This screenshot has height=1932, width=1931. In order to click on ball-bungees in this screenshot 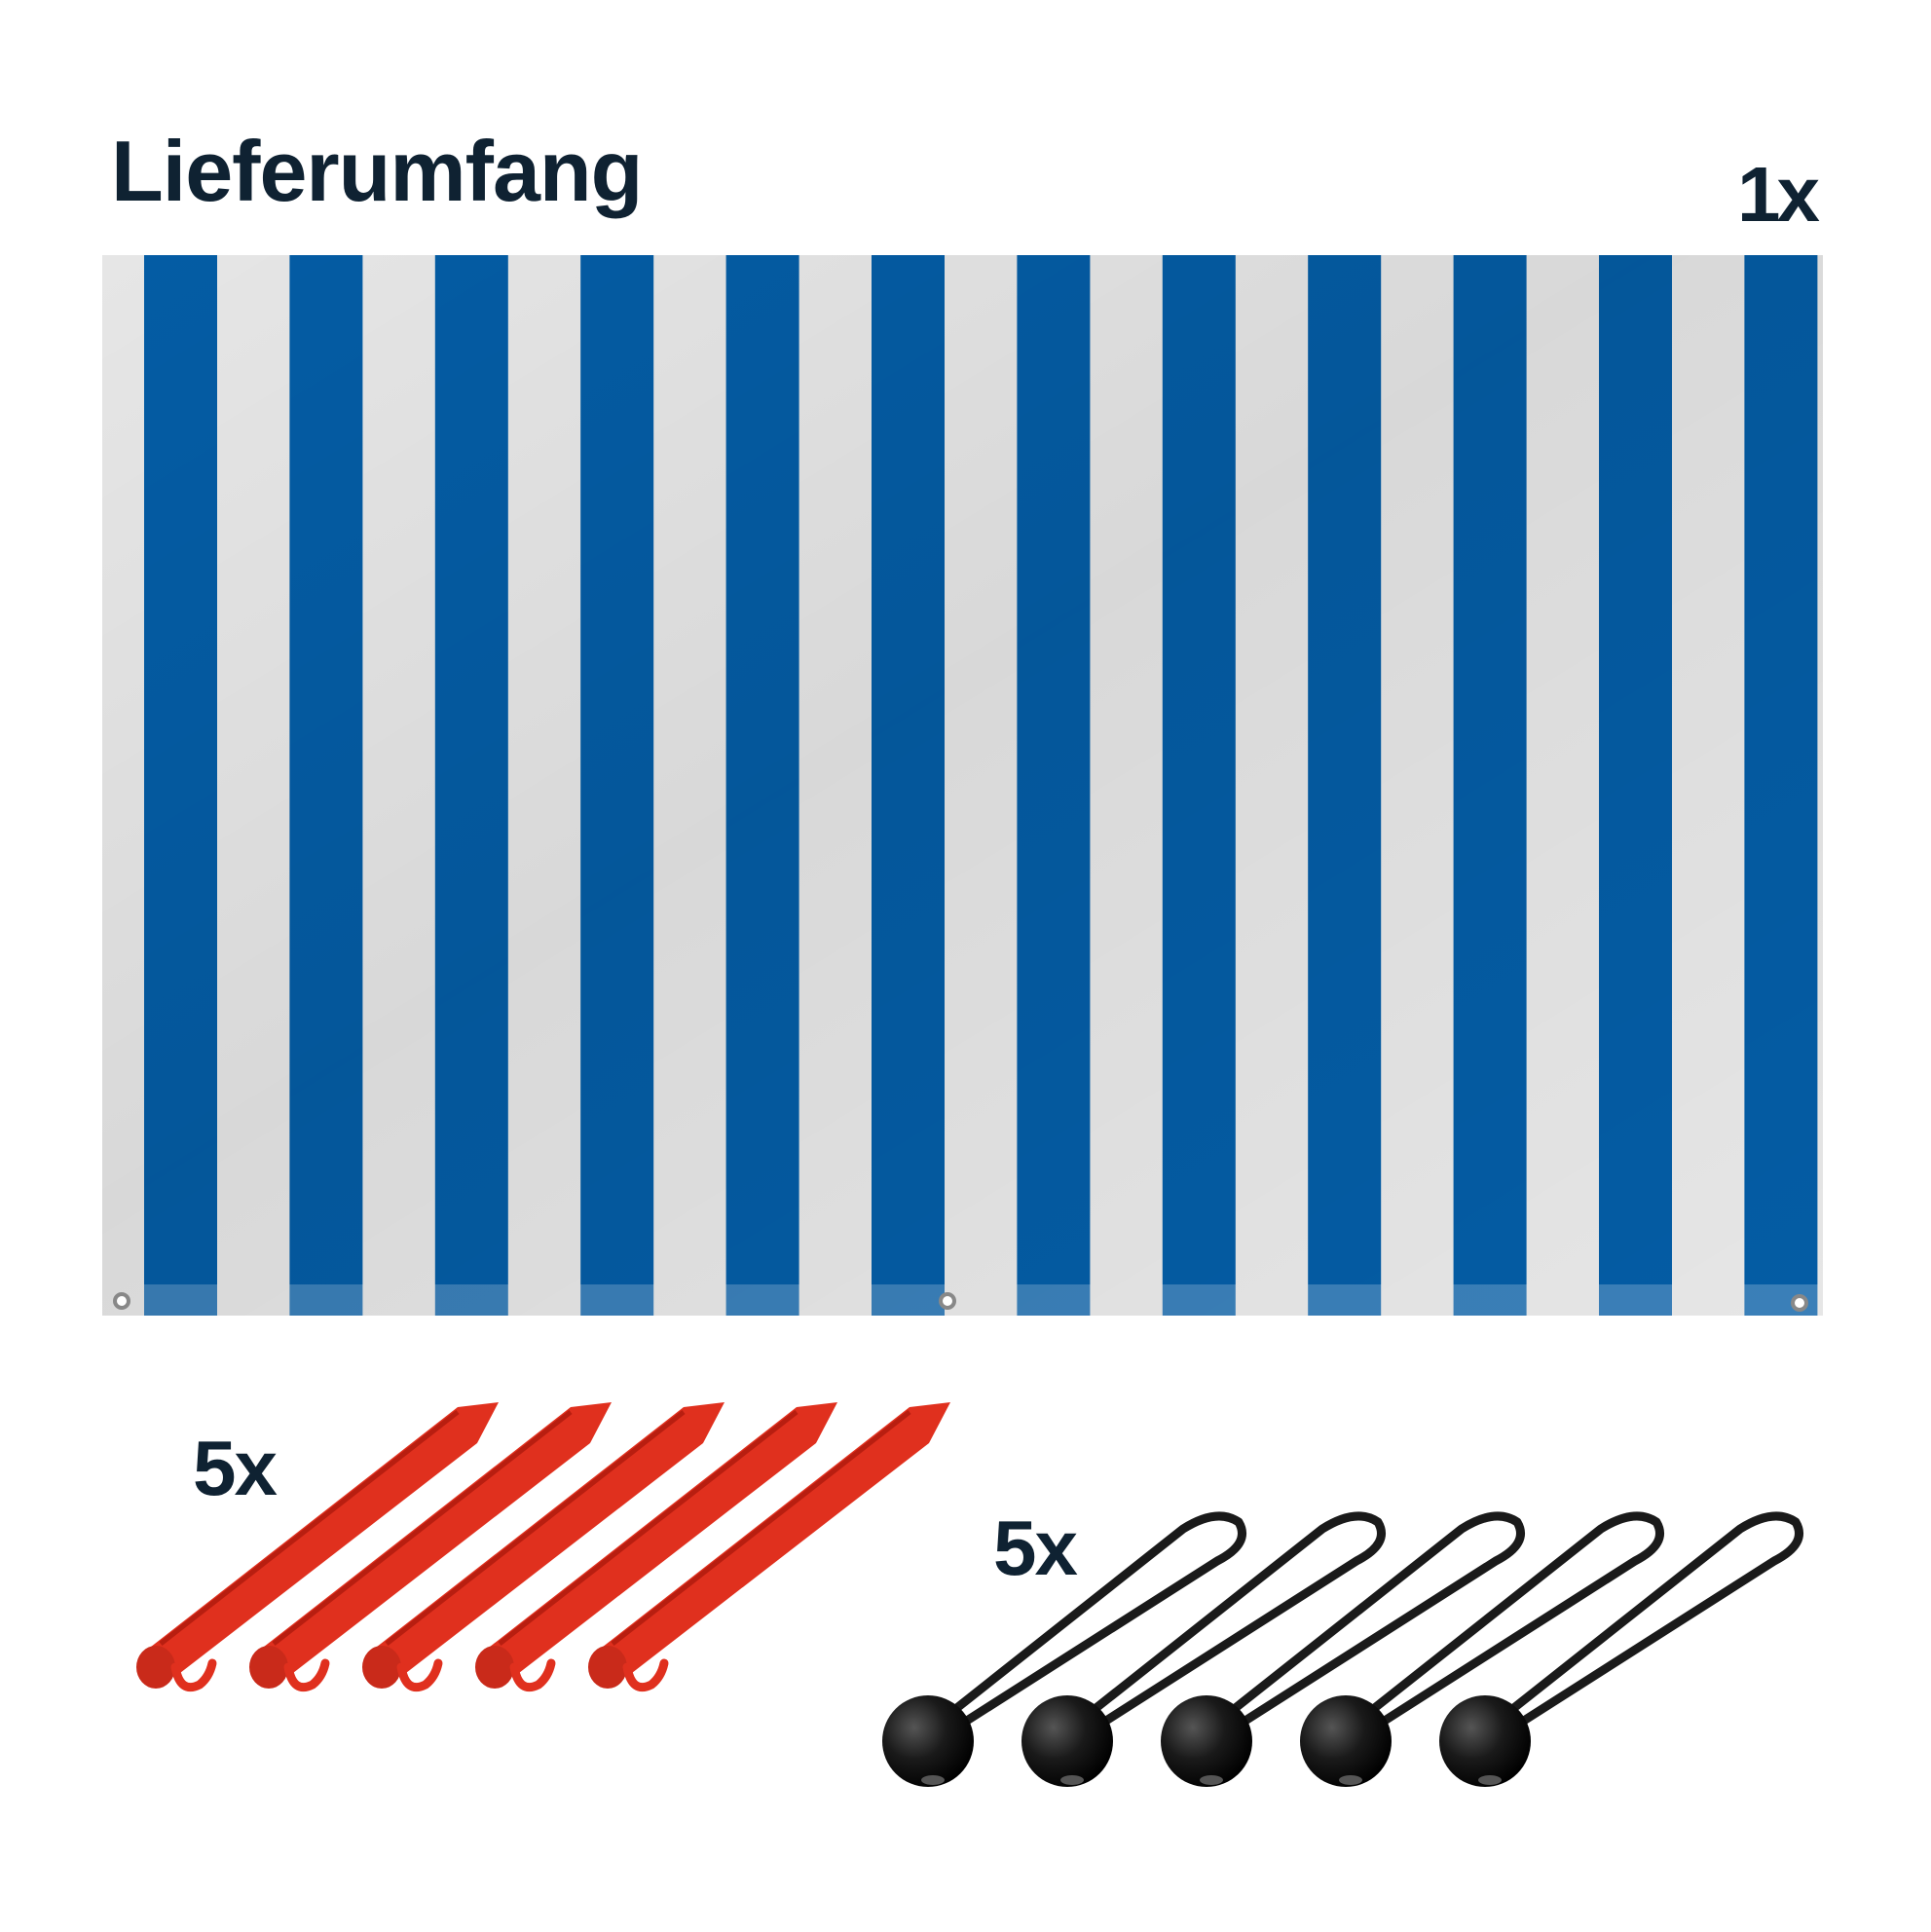, I will do `click(1342, 1649)`.